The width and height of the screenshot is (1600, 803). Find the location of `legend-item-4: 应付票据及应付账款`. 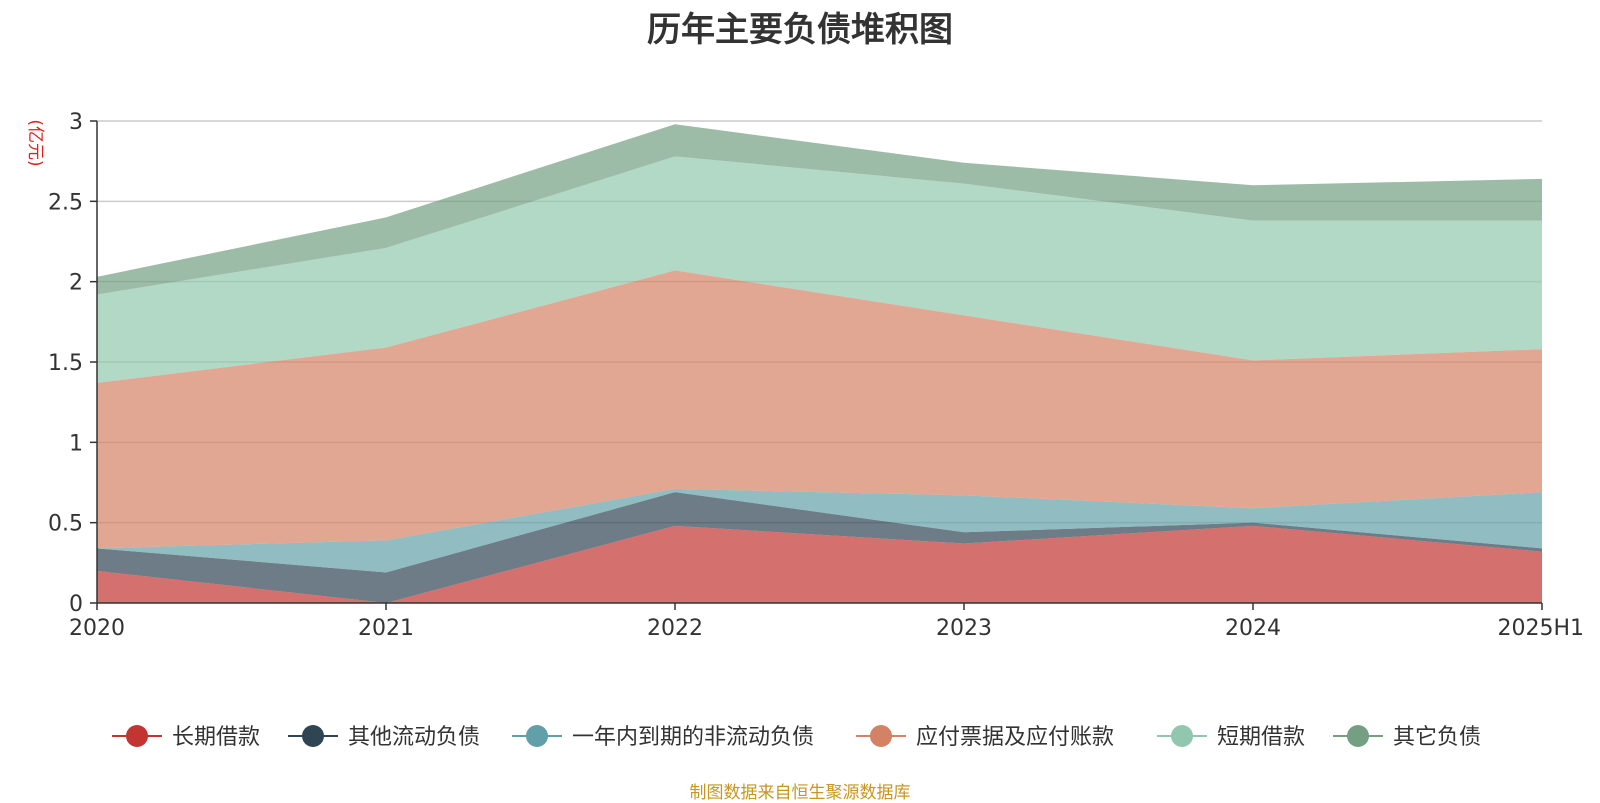

legend-item-4: 应付票据及应付账款 is located at coordinates (985, 737).